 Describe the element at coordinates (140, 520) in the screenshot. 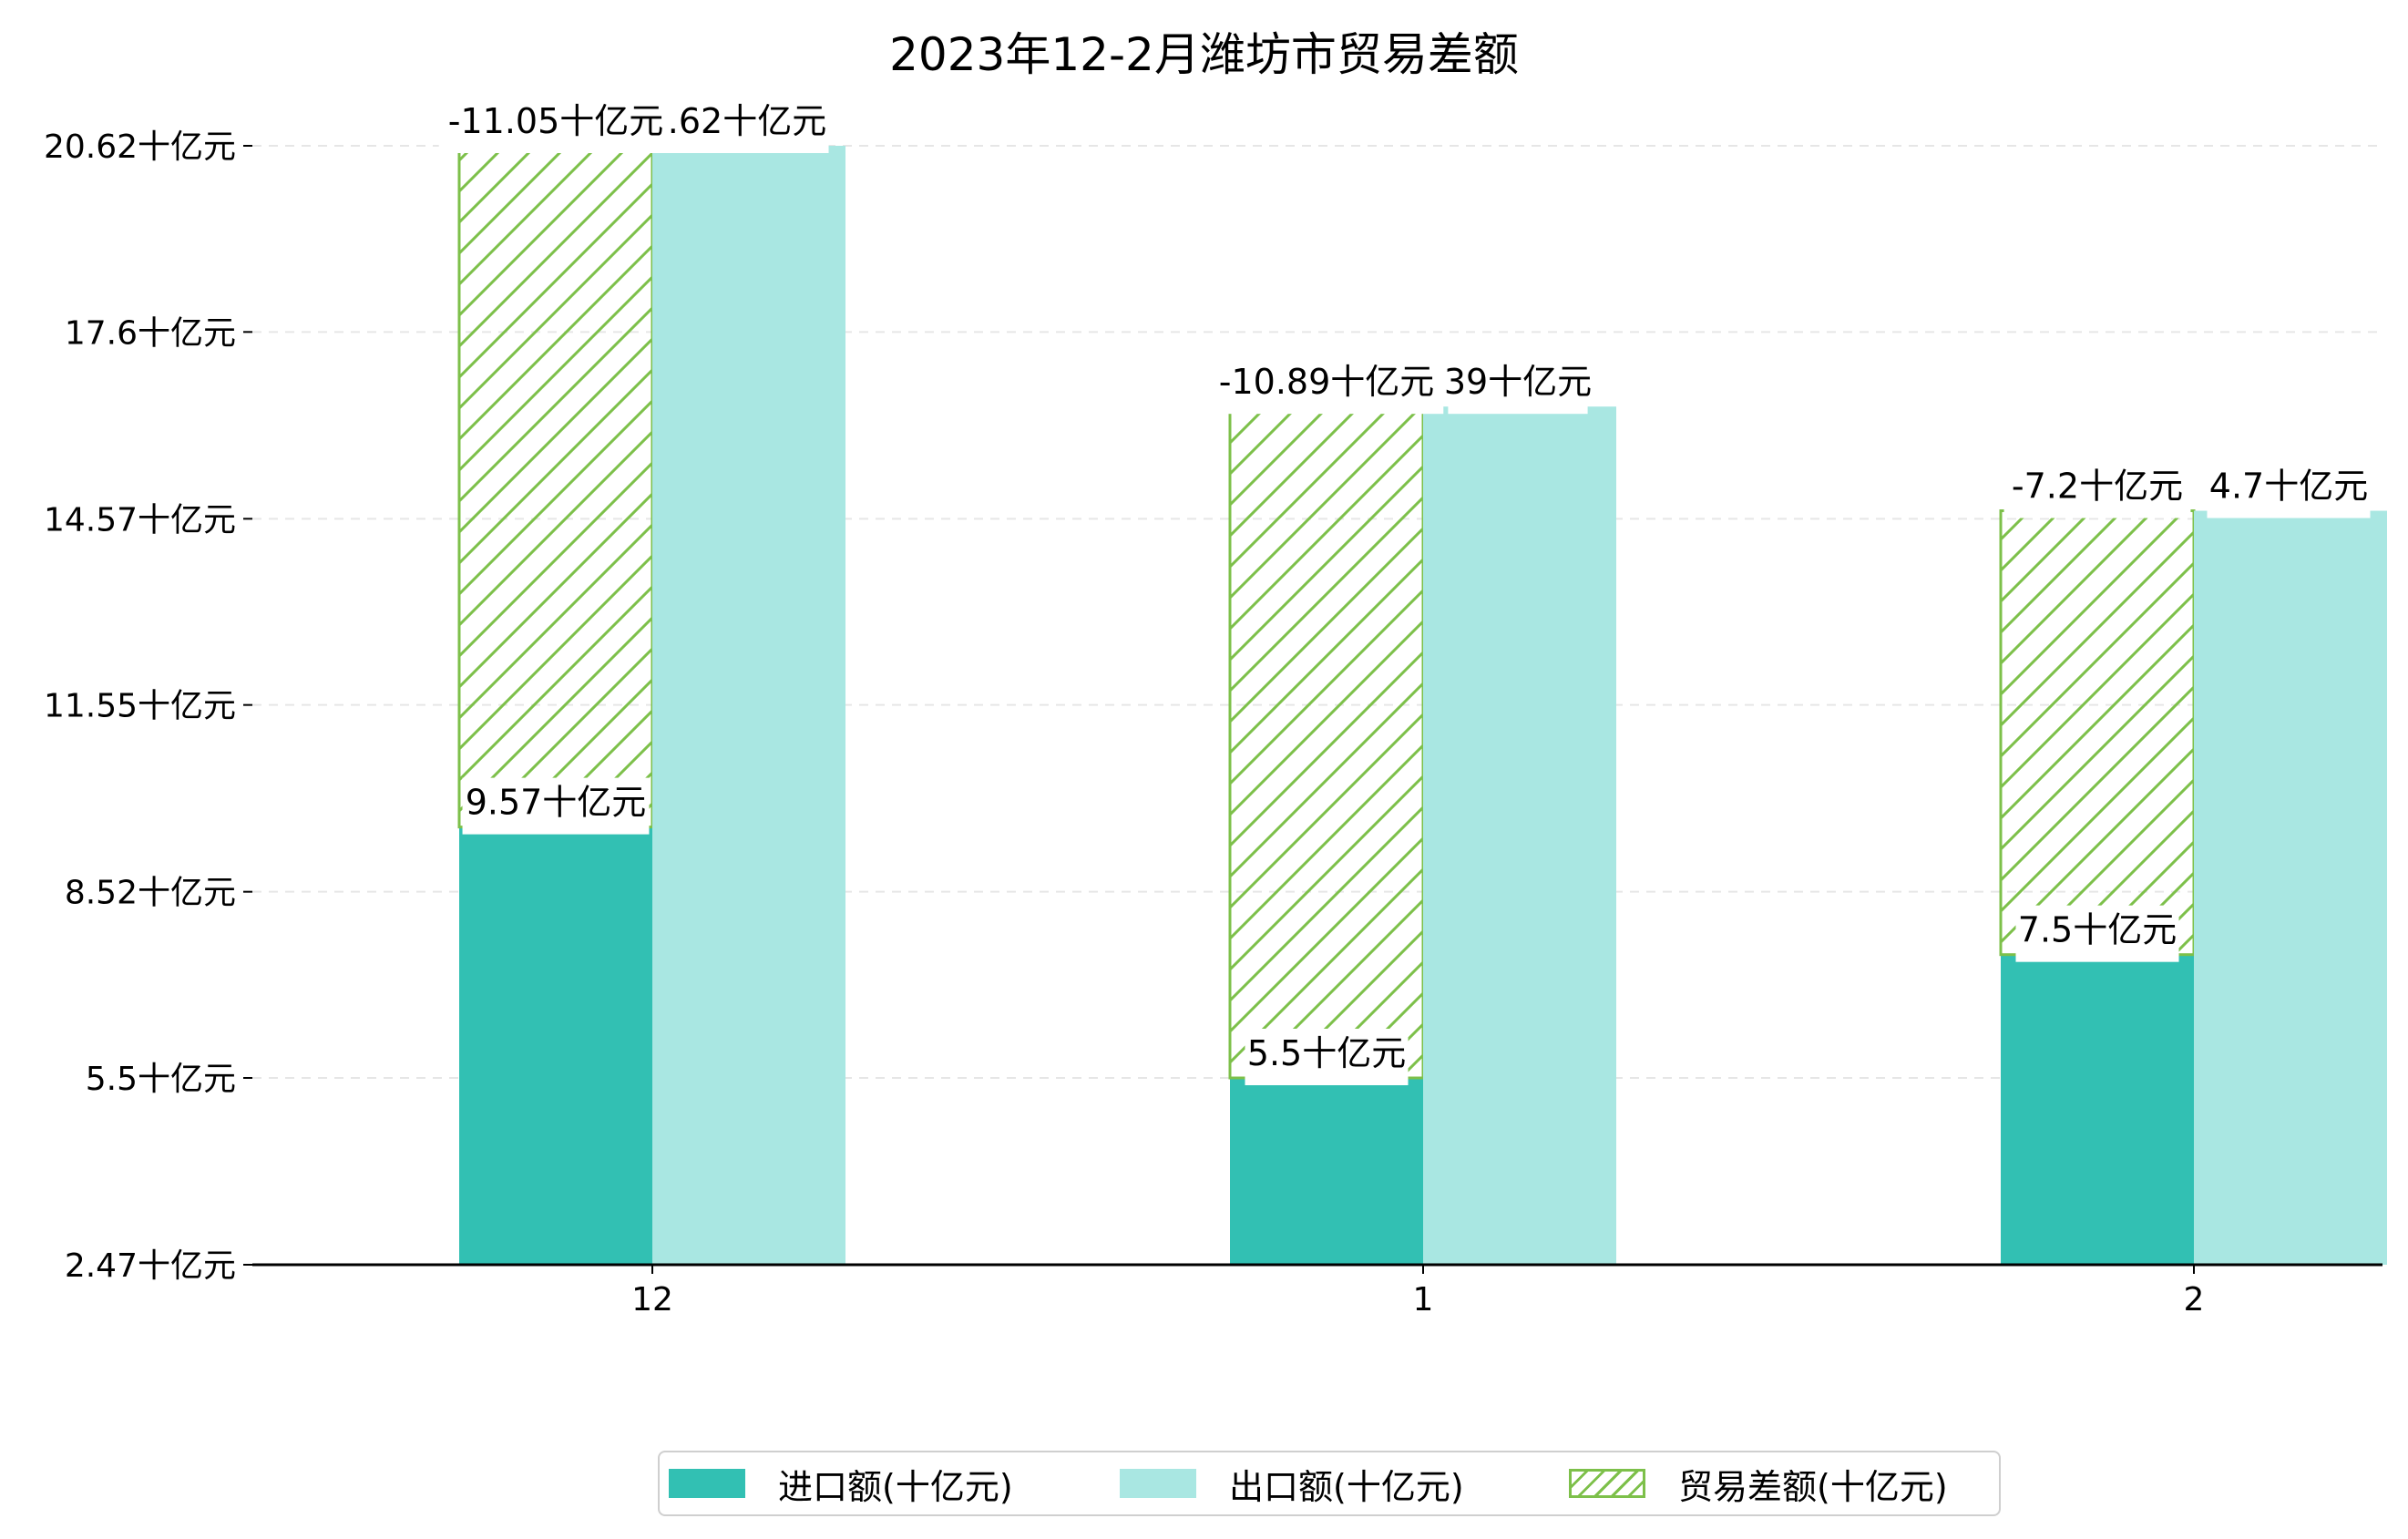

I see `y-tick-label: 14.57十亿元` at that location.